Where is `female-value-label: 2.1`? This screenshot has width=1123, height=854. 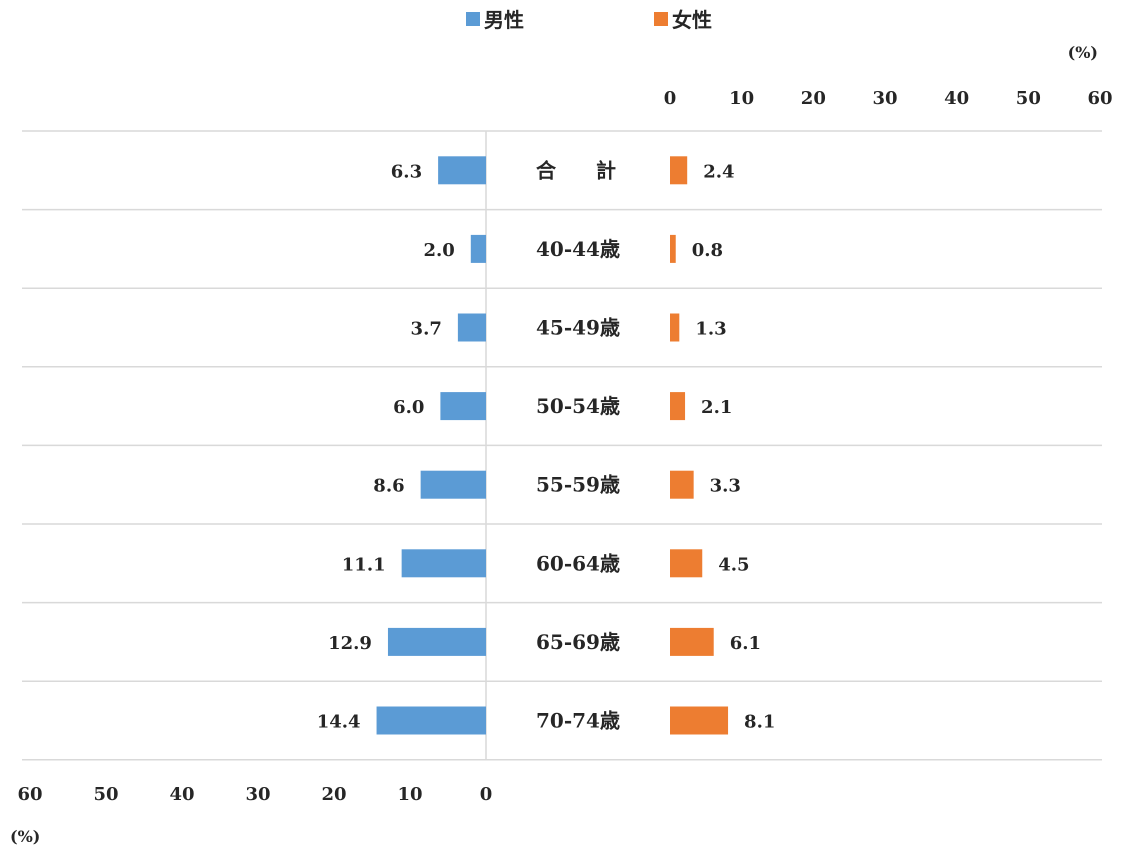 female-value-label: 2.1 is located at coordinates (716, 407).